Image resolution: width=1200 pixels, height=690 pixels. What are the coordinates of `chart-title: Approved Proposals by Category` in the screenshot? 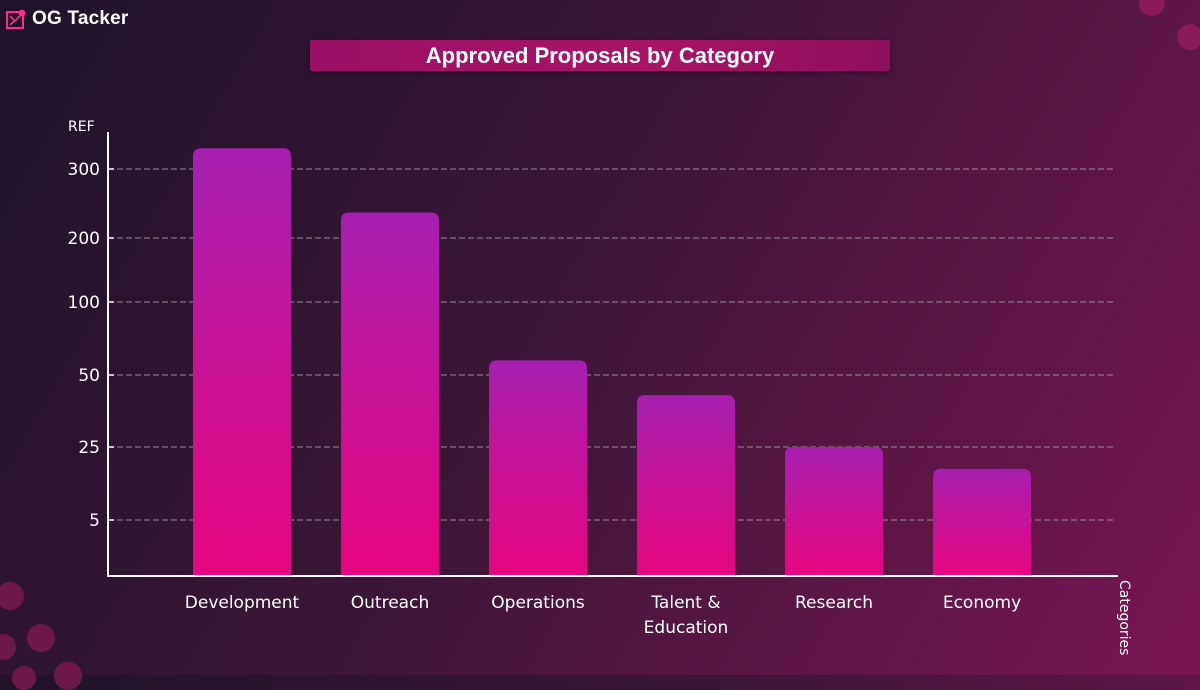 It's located at (600, 55).